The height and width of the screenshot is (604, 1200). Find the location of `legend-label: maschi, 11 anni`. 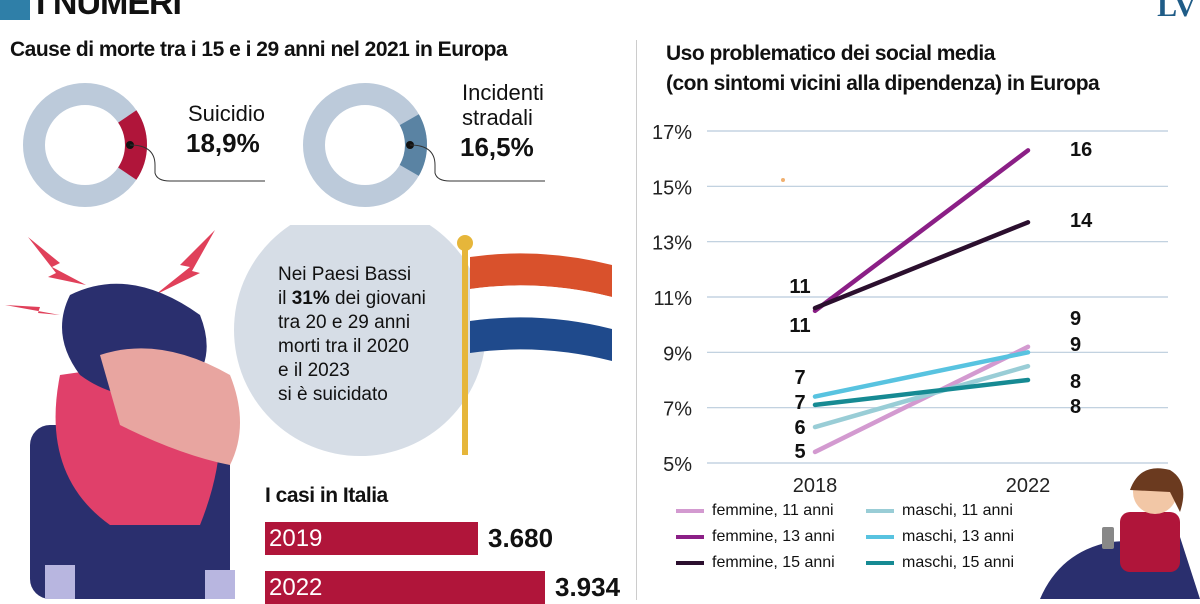

legend-label: maschi, 11 anni is located at coordinates (957, 510).